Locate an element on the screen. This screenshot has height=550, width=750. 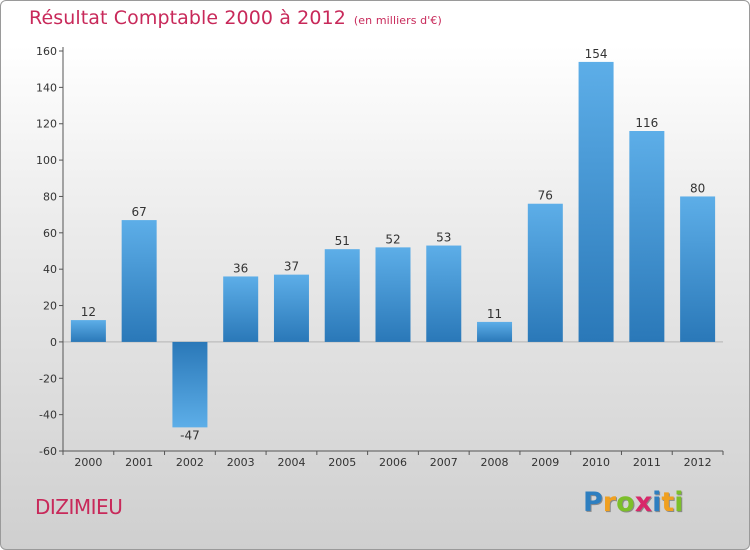
bar-value-label: 36 is located at coordinates (240, 268).